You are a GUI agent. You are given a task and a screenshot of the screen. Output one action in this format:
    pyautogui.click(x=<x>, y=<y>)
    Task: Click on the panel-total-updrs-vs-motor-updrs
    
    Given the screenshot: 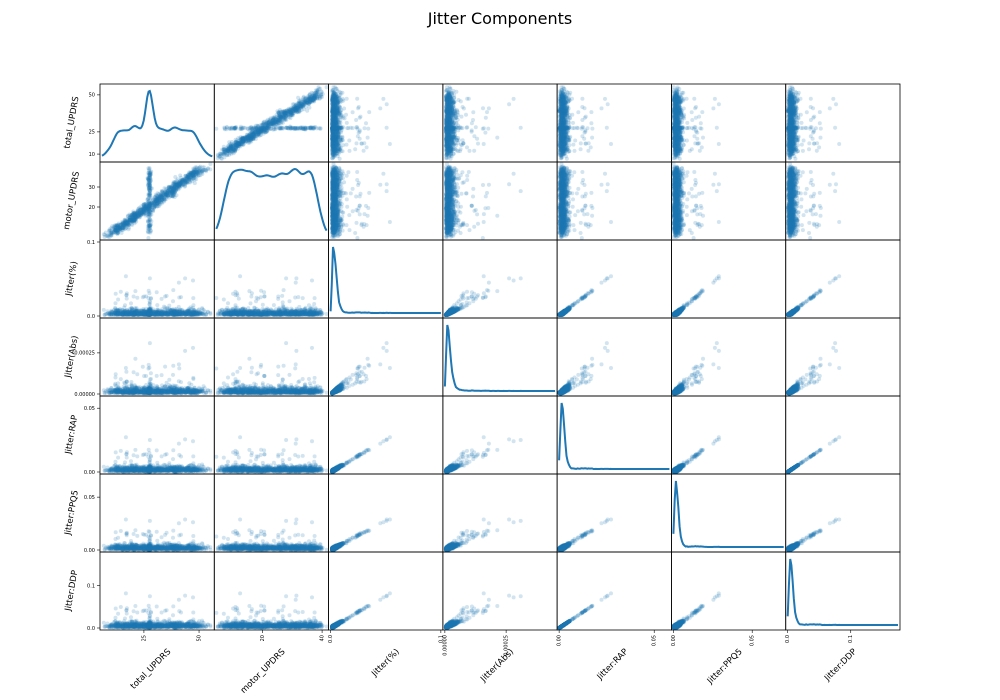 What is the action you would take?
    pyautogui.click(x=271, y=123)
    